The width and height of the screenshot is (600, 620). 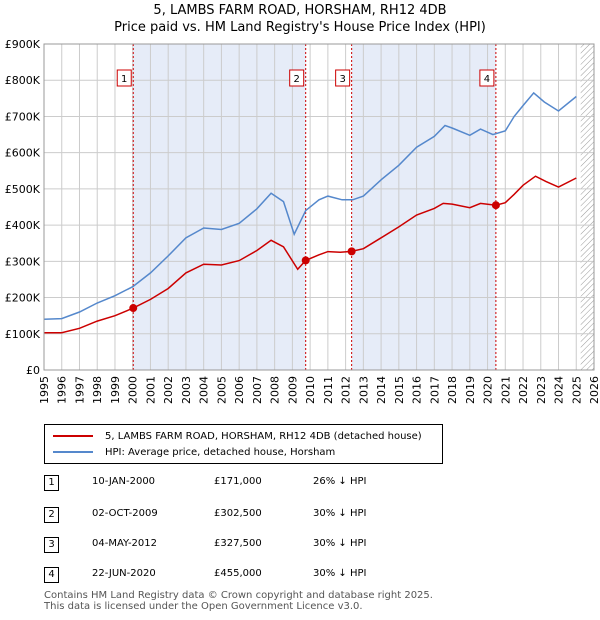 I want to click on transaction-date: 04-MAY-2012, so click(x=125, y=543).